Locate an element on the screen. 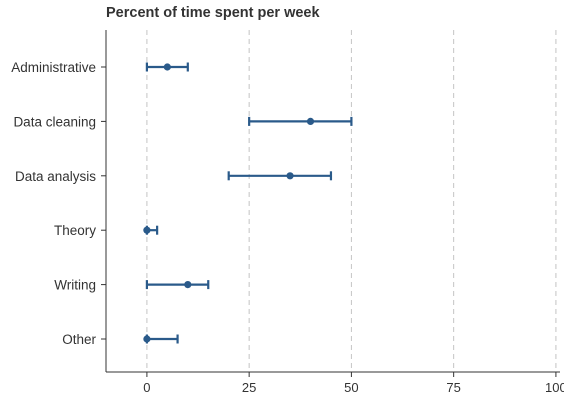 Image resolution: width=564 pixels, height=401 pixels. point-data-analysis is located at coordinates (290, 176).